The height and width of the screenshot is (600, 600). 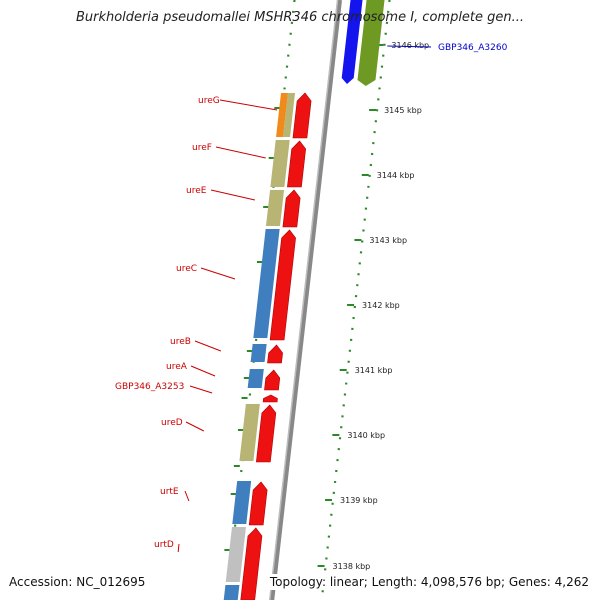 I want to click on gene-label: GBP346_A3253, so click(x=149, y=387).